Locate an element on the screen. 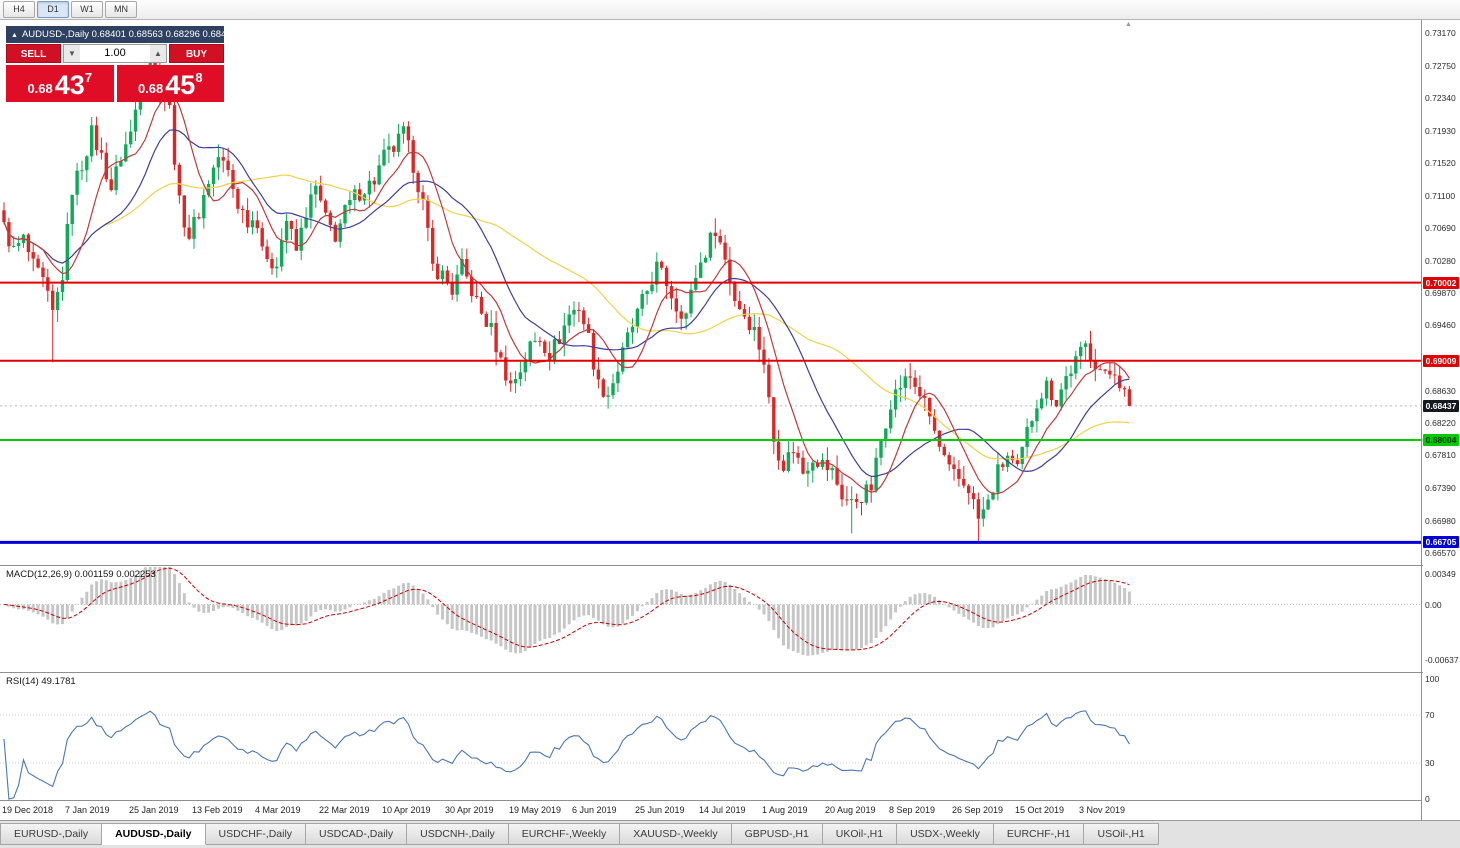  macd-indicator-pane is located at coordinates (710, 619).